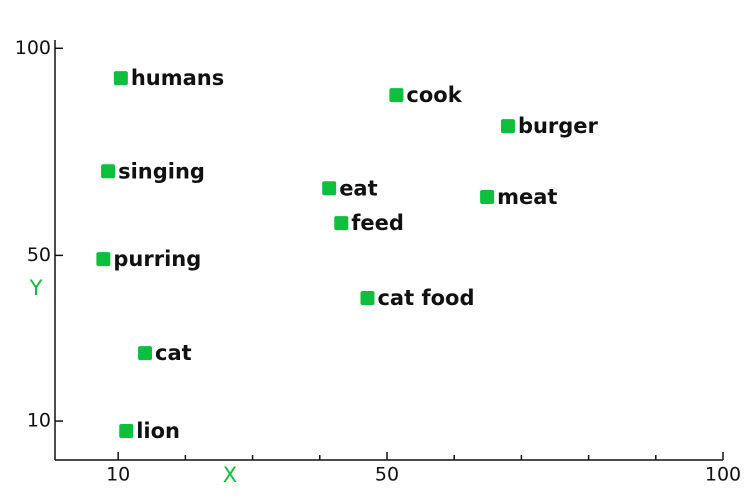  I want to click on point-label: cook, so click(434, 95).